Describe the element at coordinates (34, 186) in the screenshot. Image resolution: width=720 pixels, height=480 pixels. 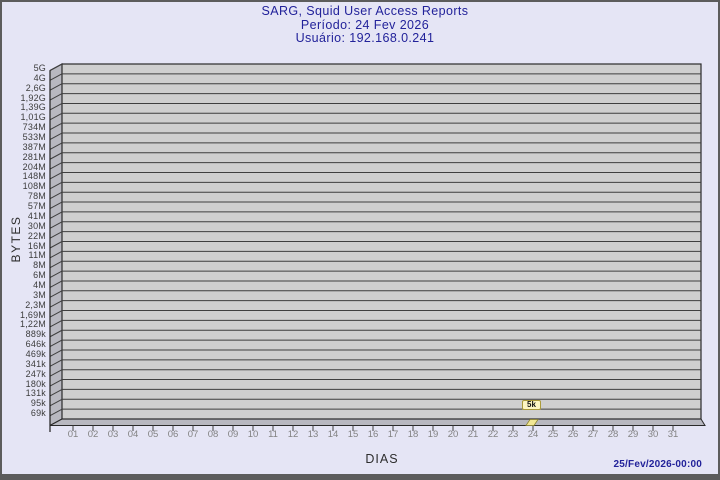
I see `y-tick-label: 108M` at that location.